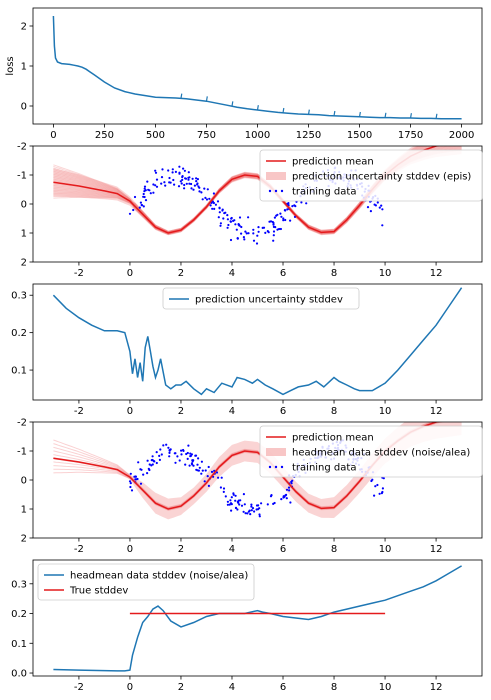 The height and width of the screenshot is (700, 491). I want to click on x-tick-label: 6, so click(283, 273).